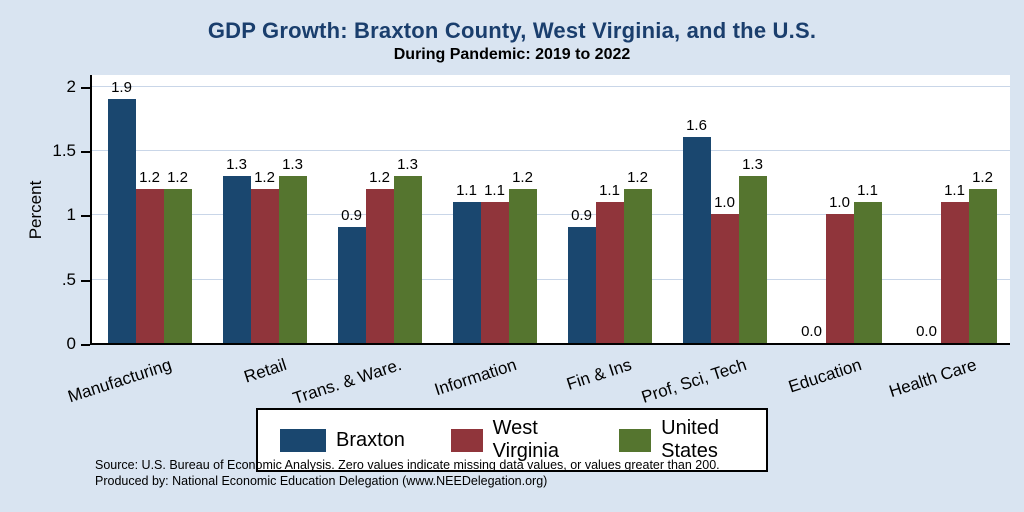 Image resolution: width=1024 pixels, height=512 pixels. I want to click on y-tick-label: 1.5, so click(64, 151).